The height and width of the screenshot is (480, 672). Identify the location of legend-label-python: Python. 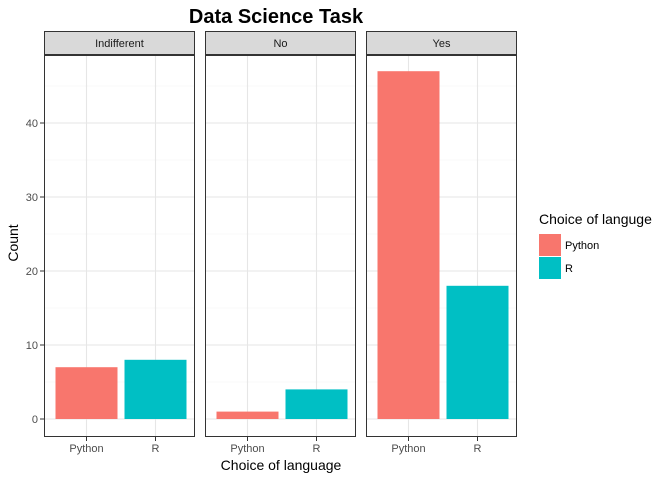
(582, 246).